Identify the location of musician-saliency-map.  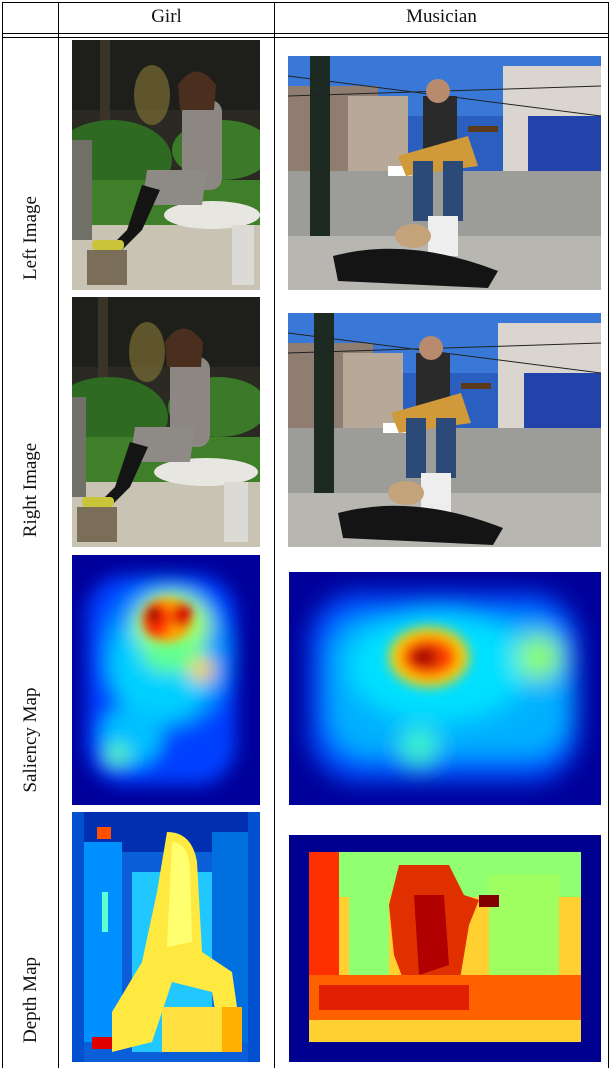
(445, 688).